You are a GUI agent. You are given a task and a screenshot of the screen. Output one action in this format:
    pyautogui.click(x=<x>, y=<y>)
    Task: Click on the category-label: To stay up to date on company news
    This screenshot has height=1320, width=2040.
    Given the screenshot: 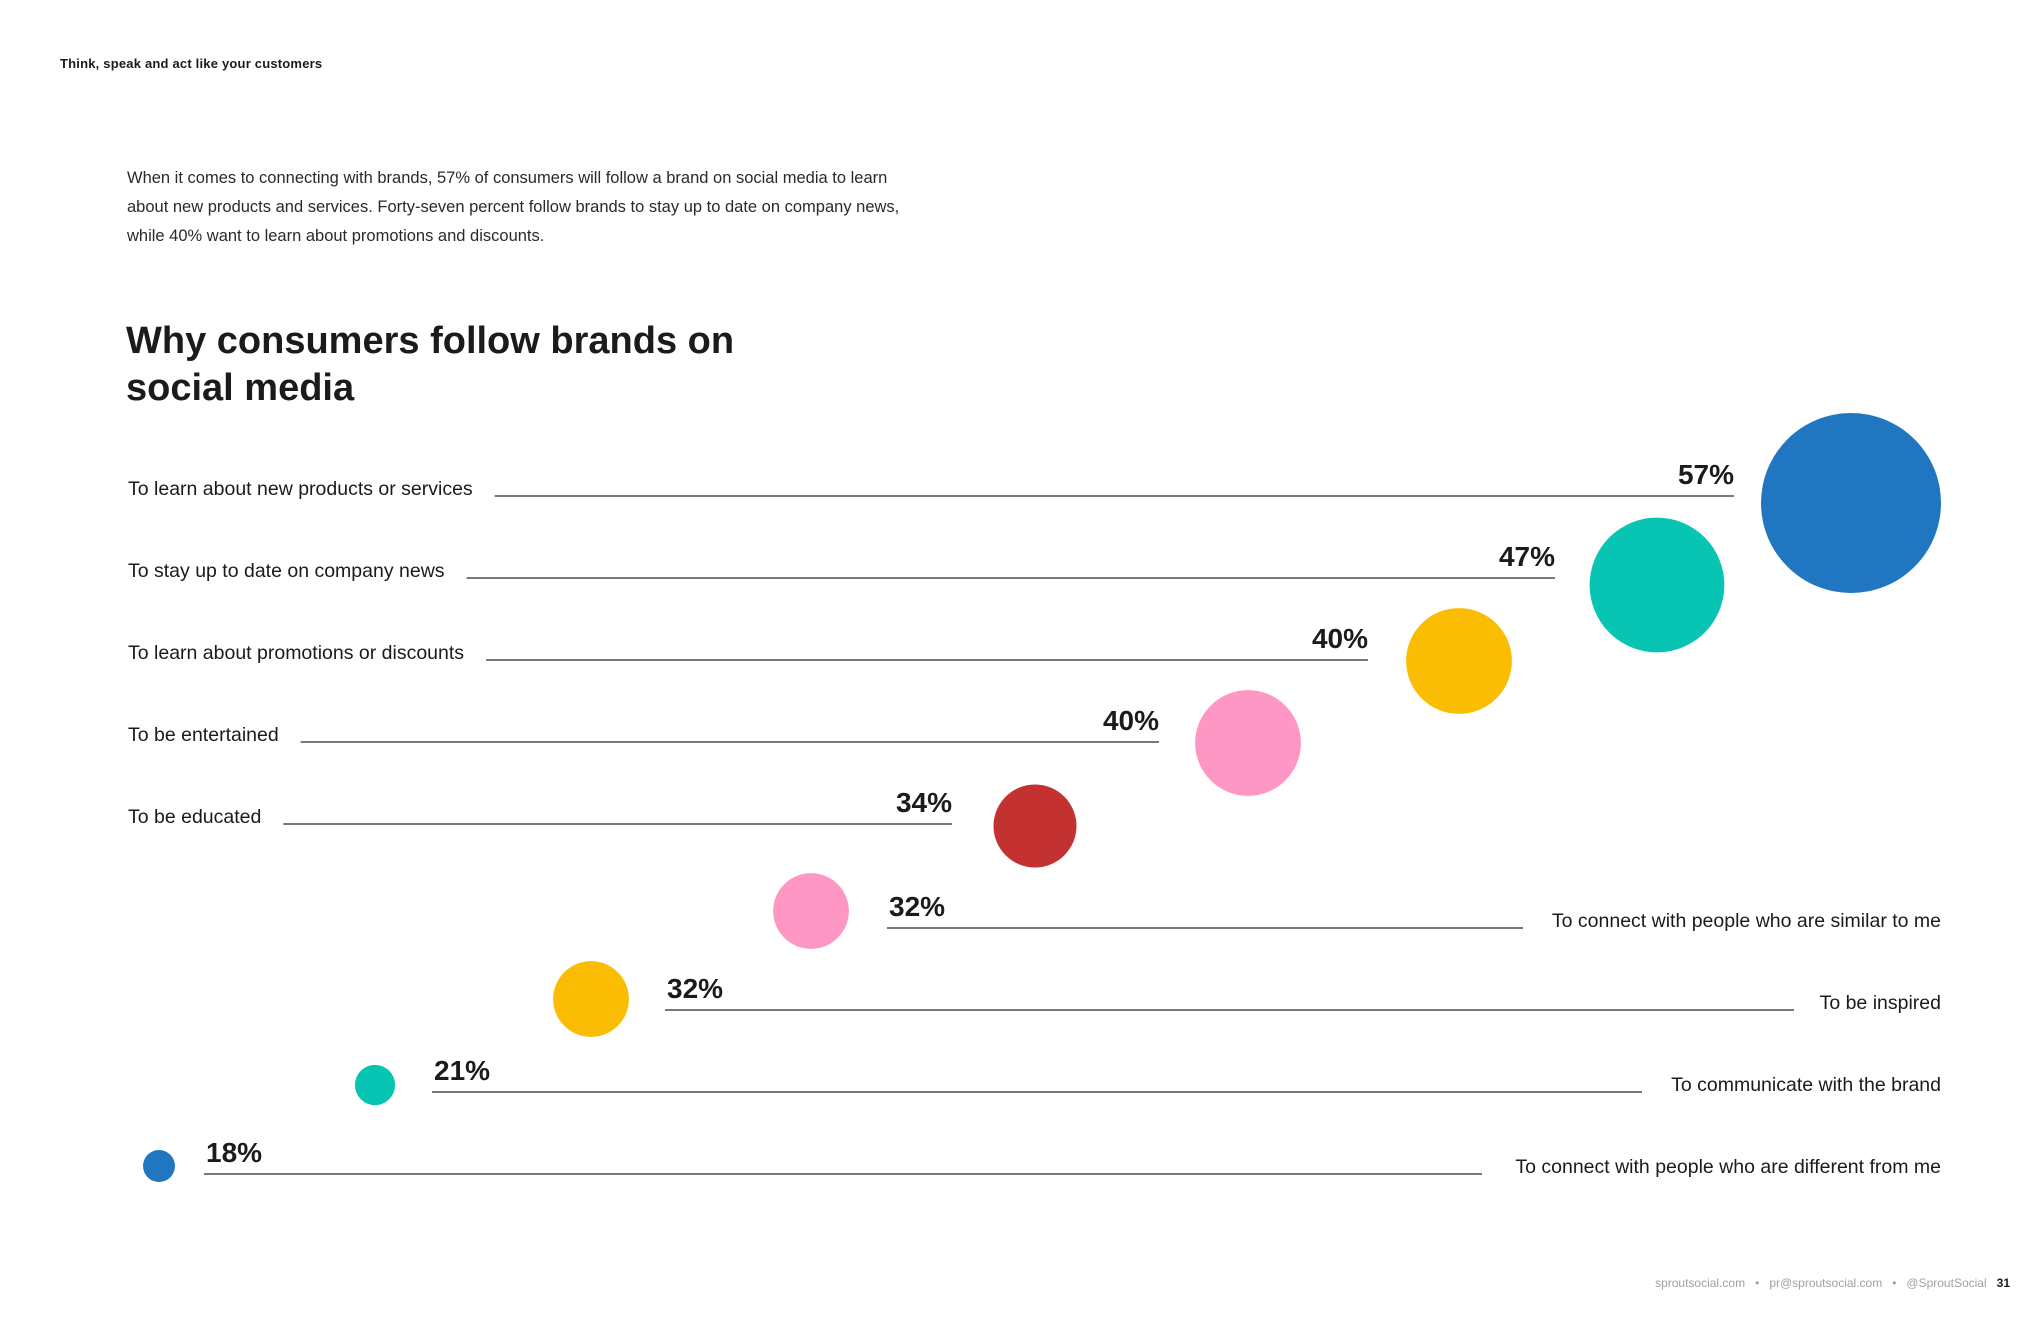 What is the action you would take?
    pyautogui.click(x=286, y=571)
    